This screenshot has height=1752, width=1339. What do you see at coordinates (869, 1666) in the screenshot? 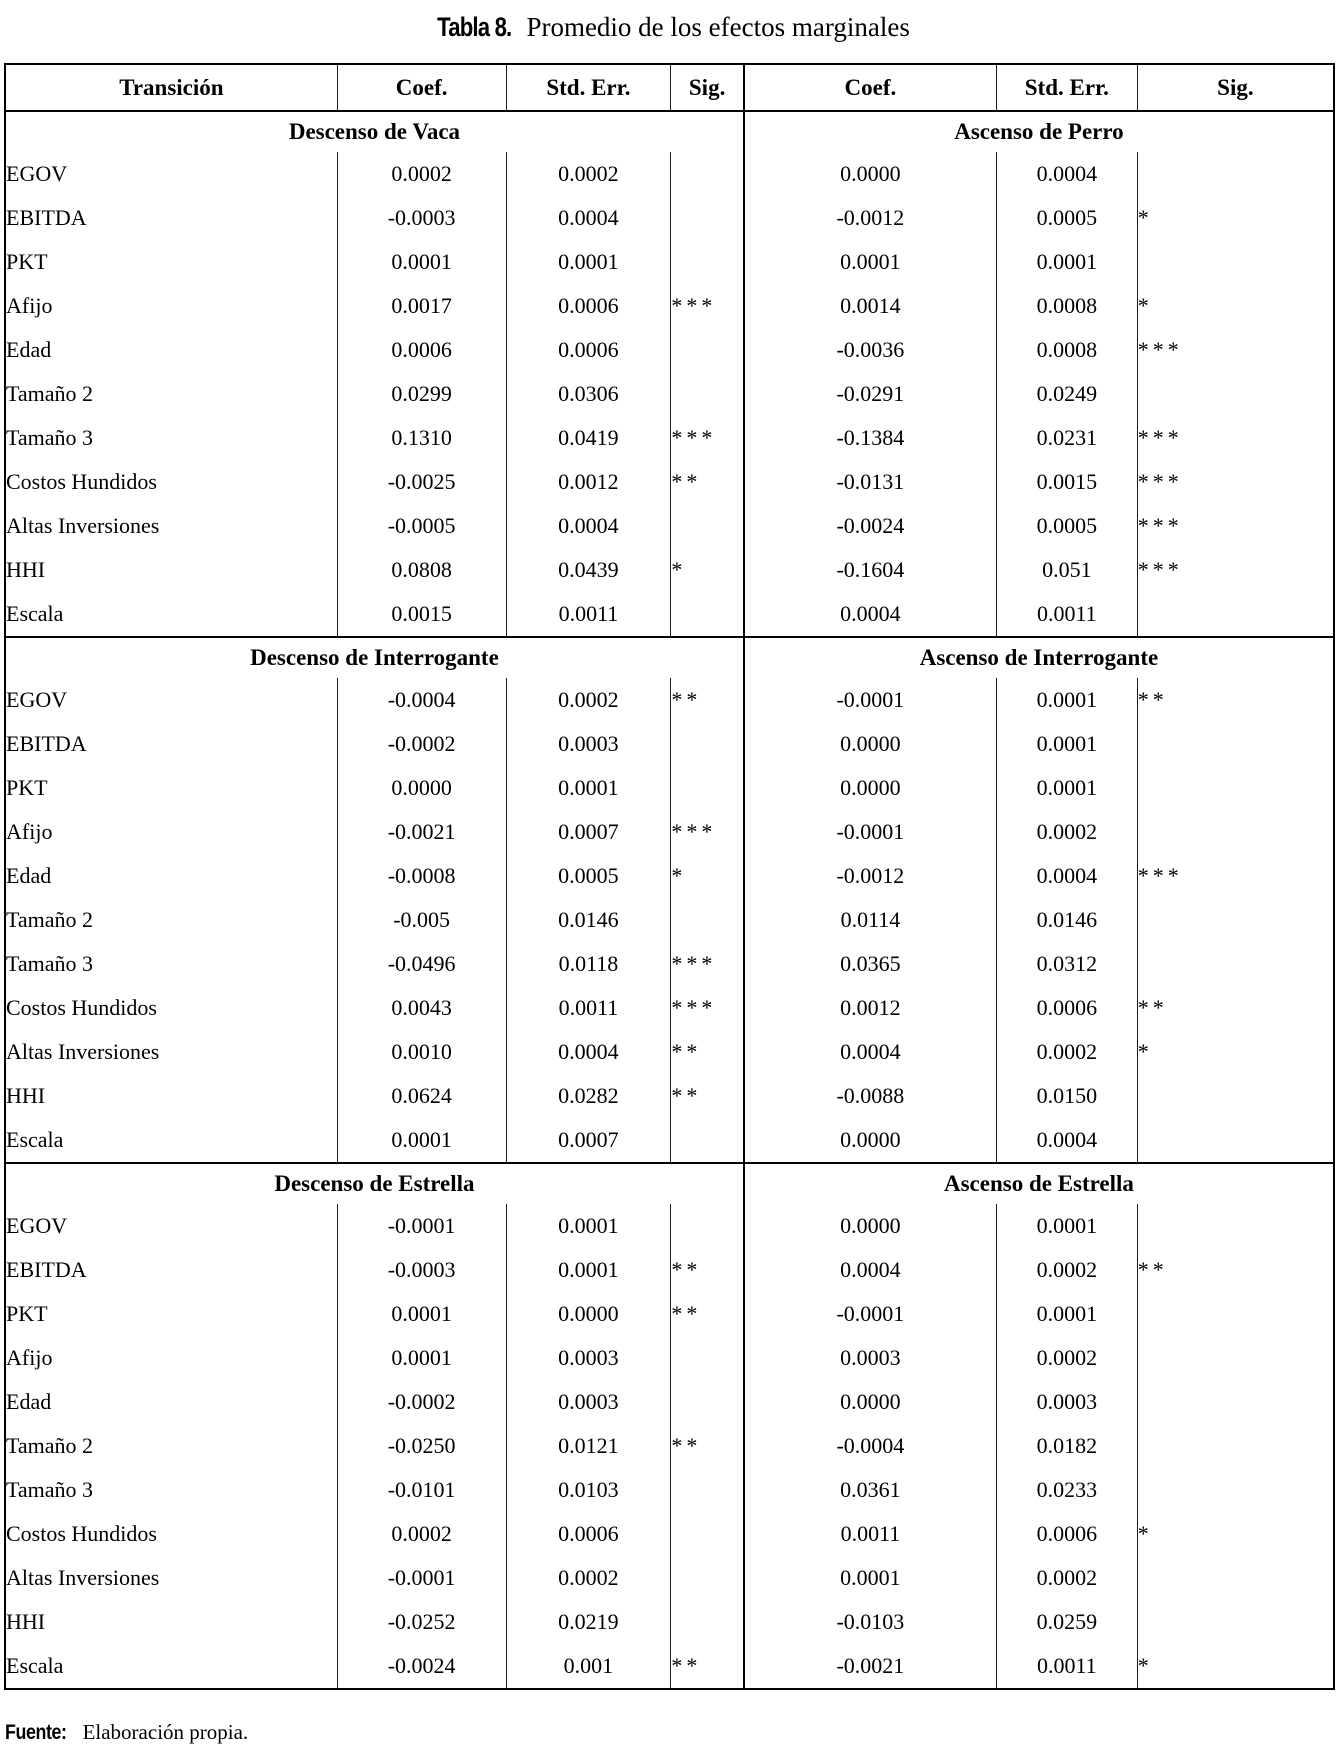
I see `coef-right-value: -0.0021` at bounding box center [869, 1666].